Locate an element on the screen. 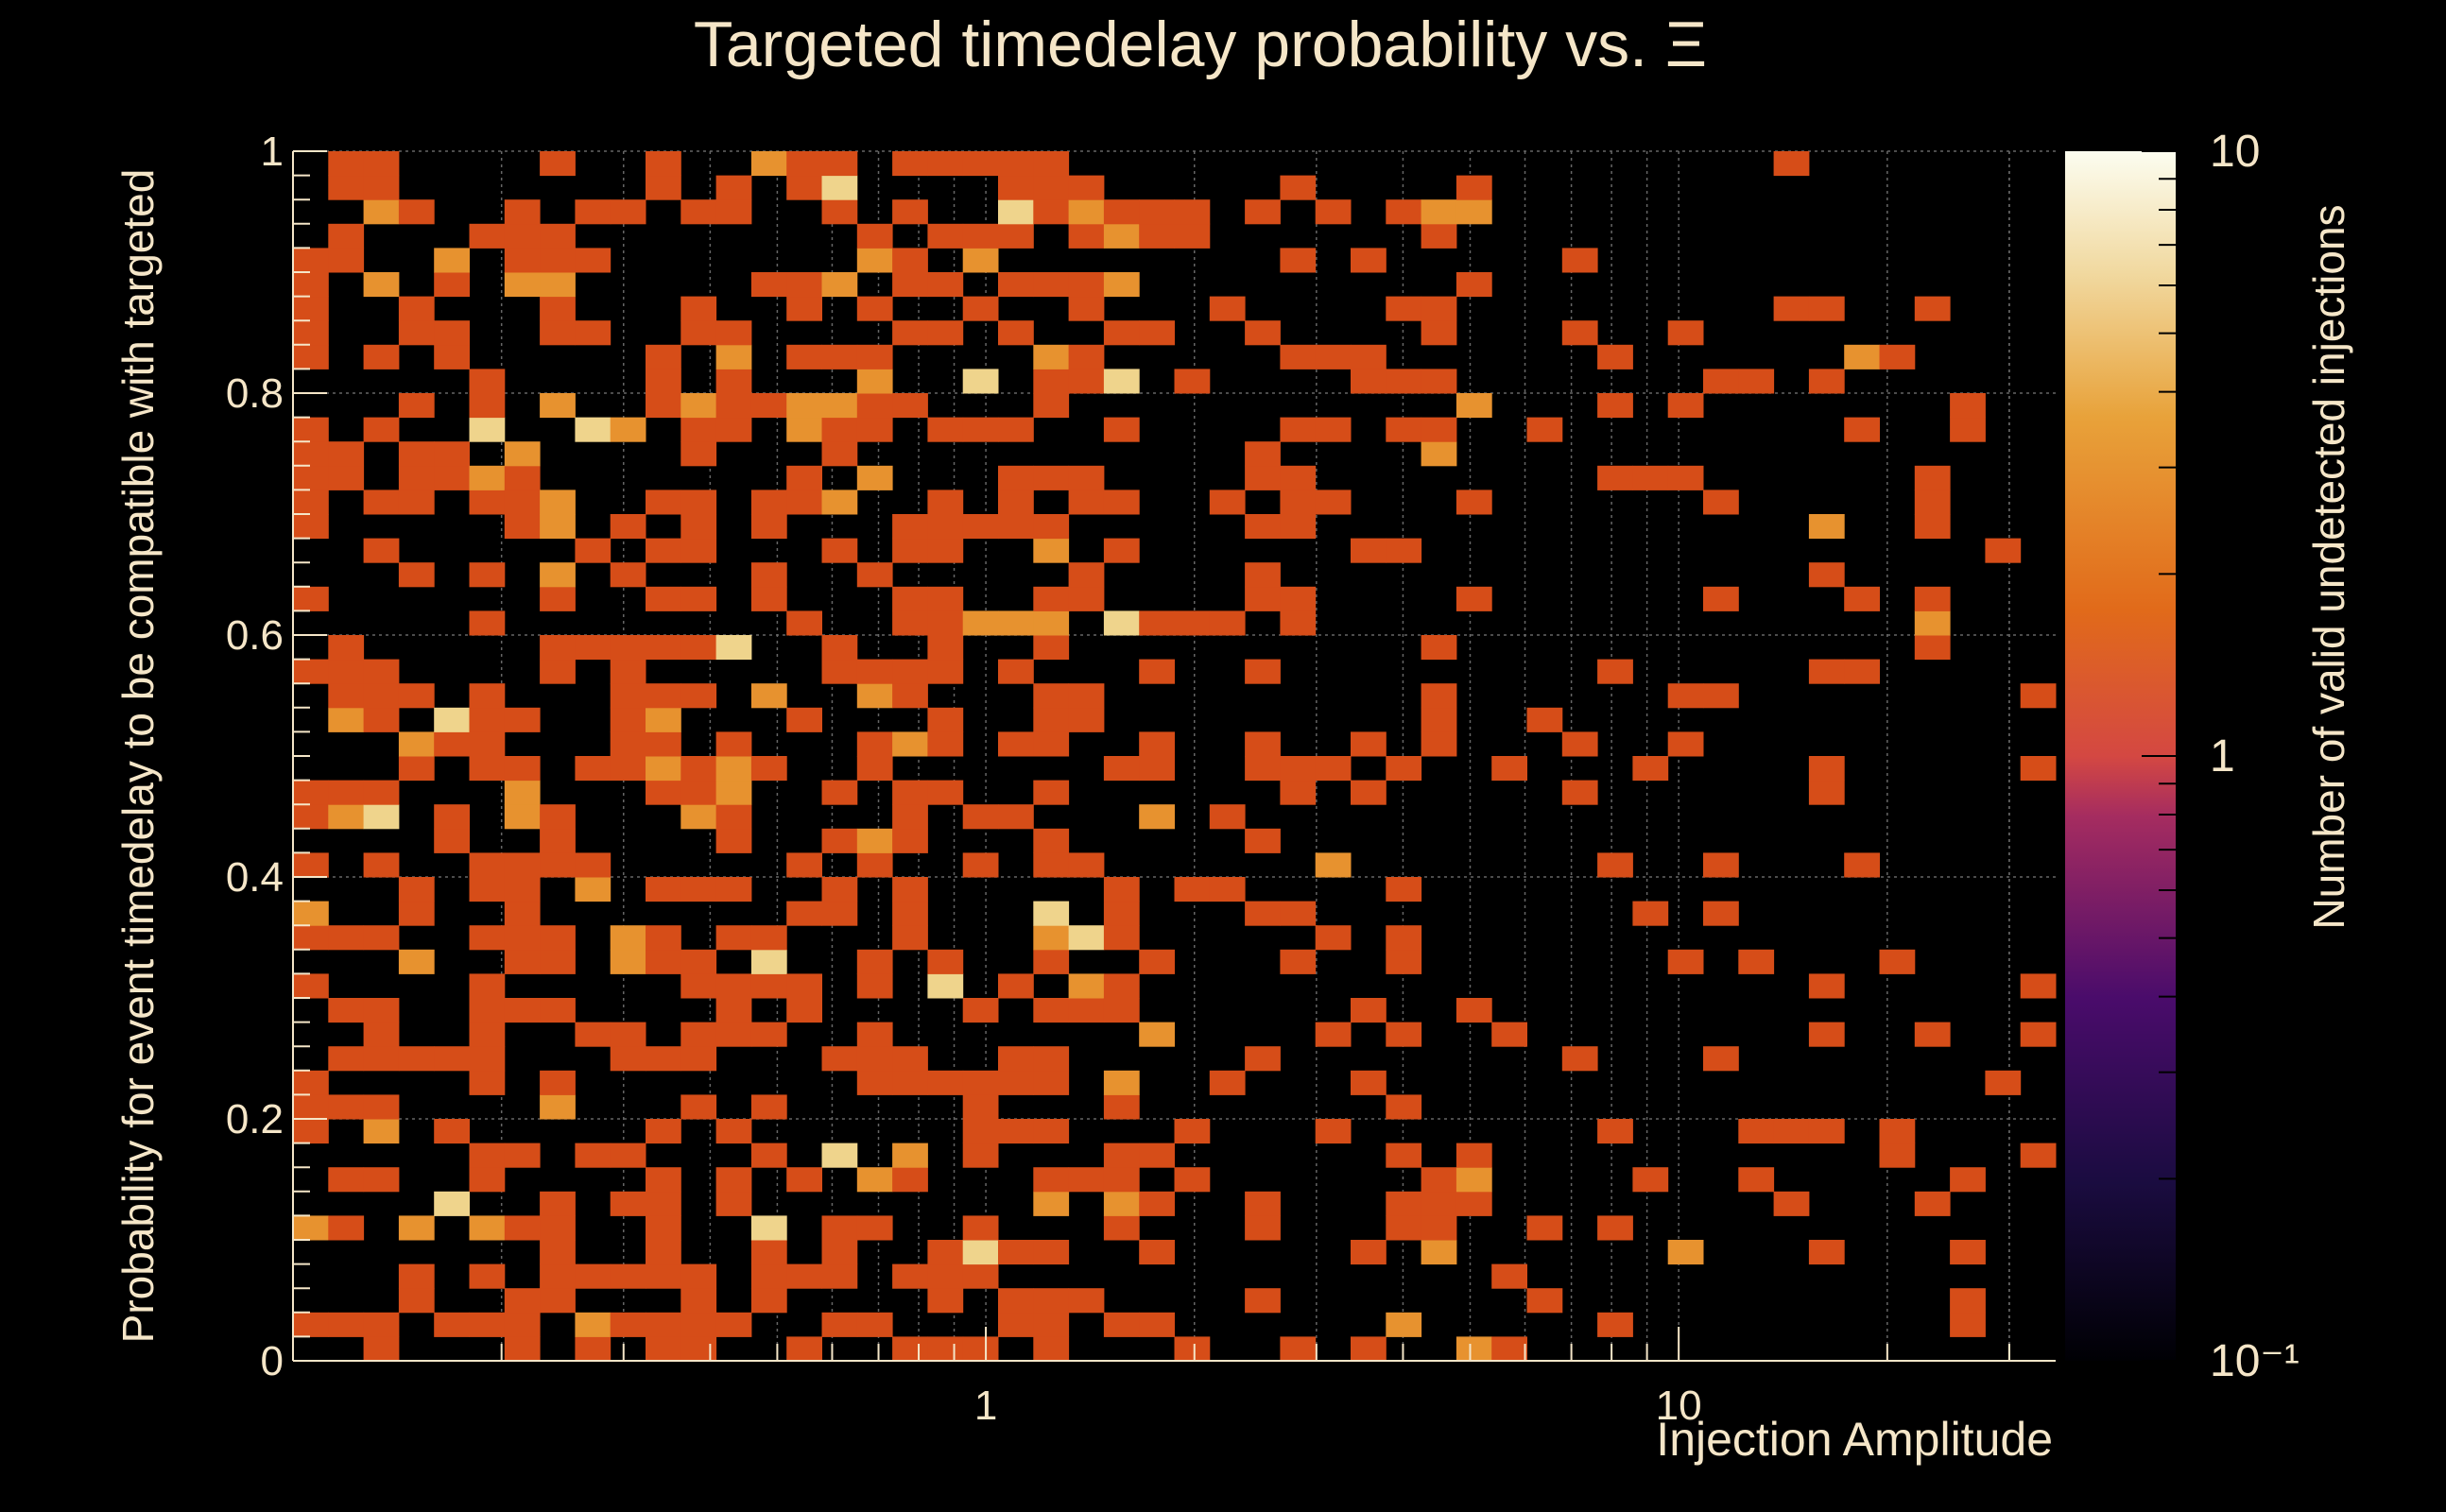  x-axis-label: Injection Amplitude is located at coordinates (1854, 1439).